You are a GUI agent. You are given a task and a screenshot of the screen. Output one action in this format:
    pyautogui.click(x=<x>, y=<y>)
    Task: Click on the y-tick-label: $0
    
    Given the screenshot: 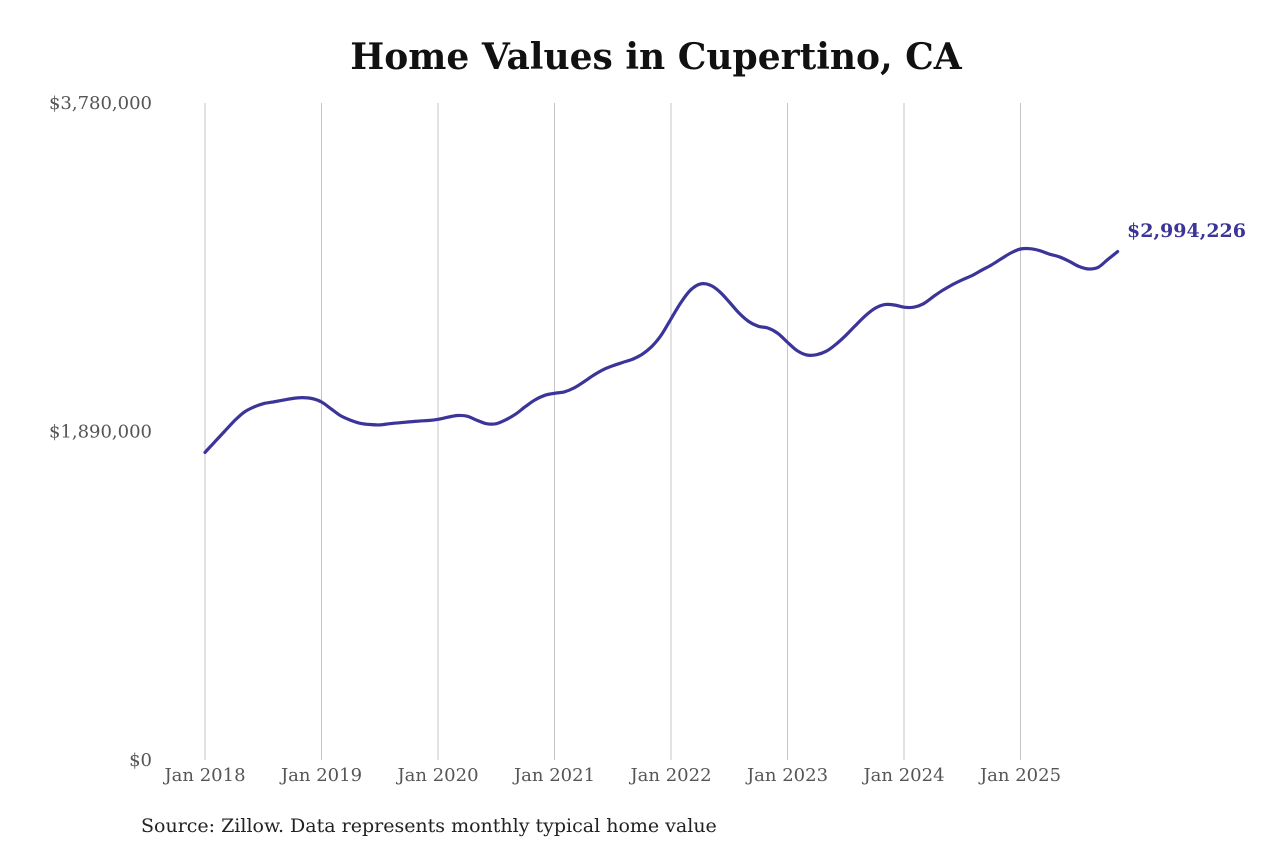 What is the action you would take?
    pyautogui.click(x=140, y=760)
    